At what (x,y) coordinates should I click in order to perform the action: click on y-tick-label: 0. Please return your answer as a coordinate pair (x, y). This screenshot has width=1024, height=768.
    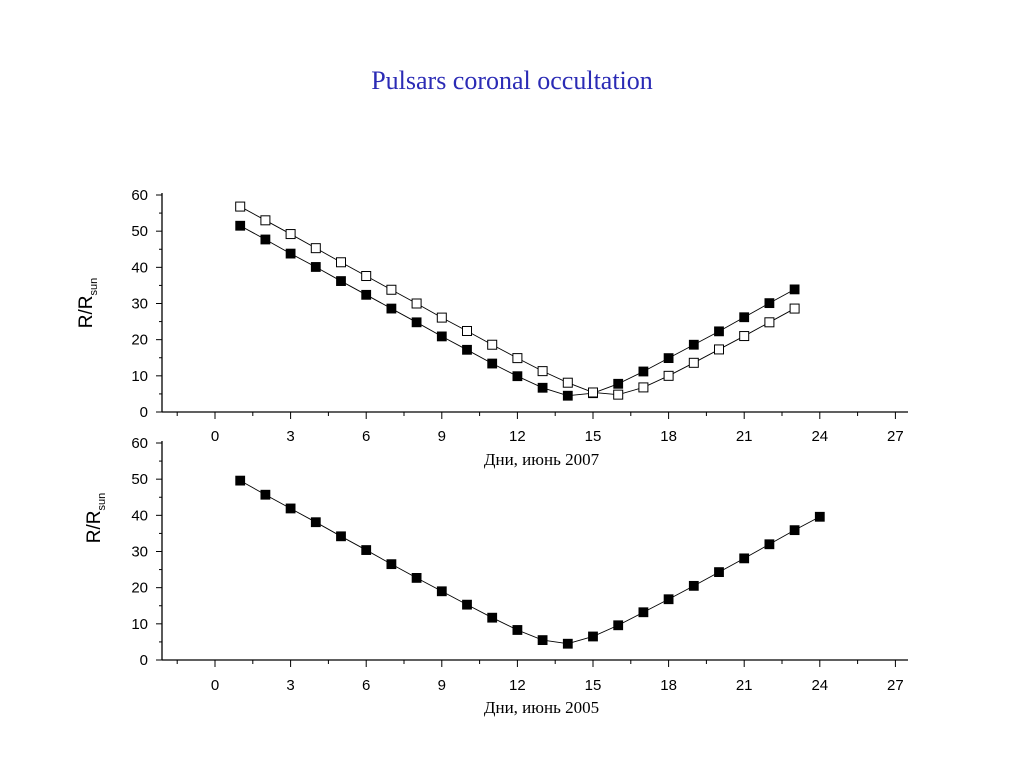
    Looking at the image, I should click on (144, 412).